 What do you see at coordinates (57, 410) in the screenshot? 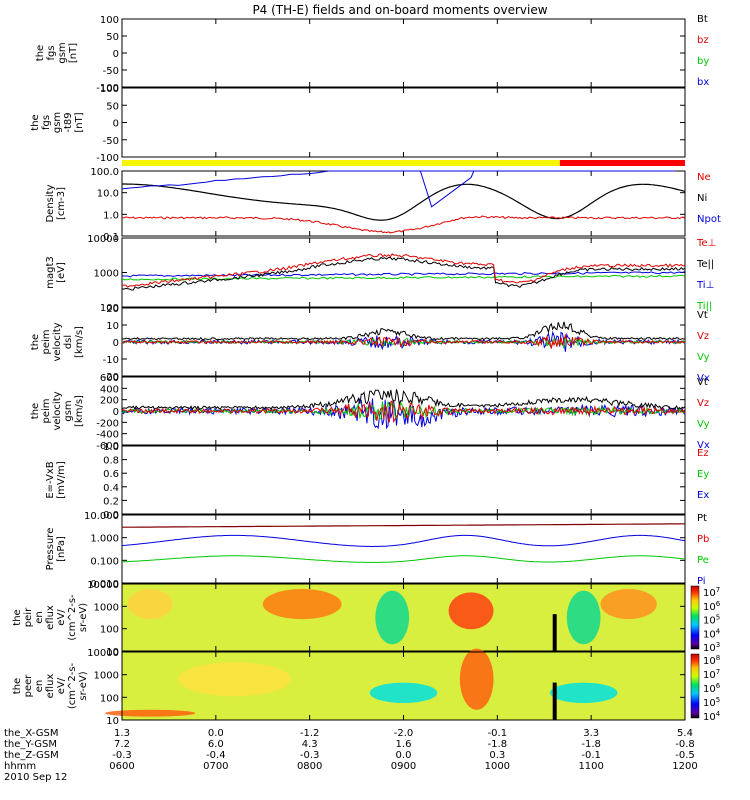
I see `y-axis-label: thepeimvelocitygsm[km/s]` at bounding box center [57, 410].